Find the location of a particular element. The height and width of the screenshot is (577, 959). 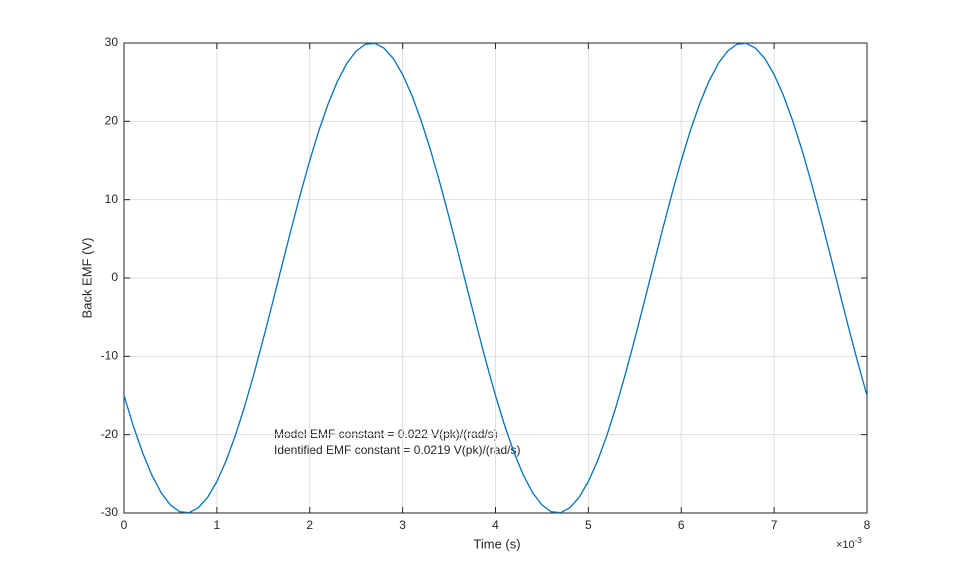

x-tick-label: 1 is located at coordinates (217, 525).